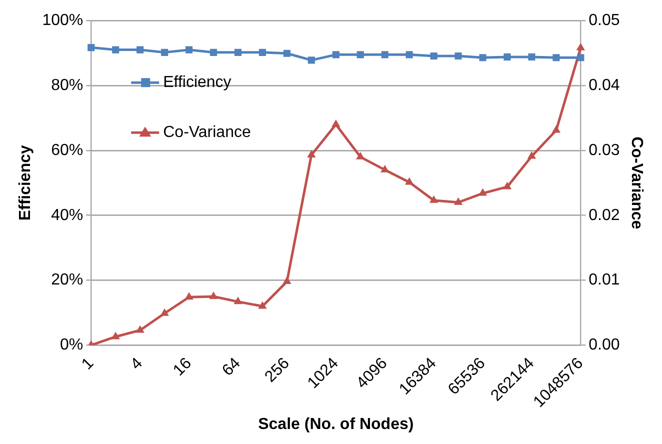  I want to click on y-tick-label: 0%, so click(72, 345).